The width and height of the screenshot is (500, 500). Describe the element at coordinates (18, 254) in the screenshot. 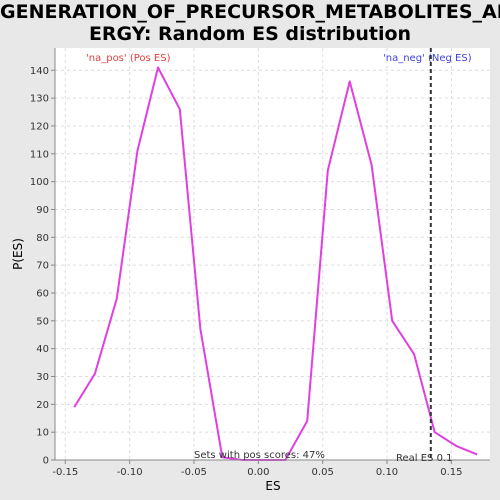

I see `y-axis-label: P(ES)` at that location.